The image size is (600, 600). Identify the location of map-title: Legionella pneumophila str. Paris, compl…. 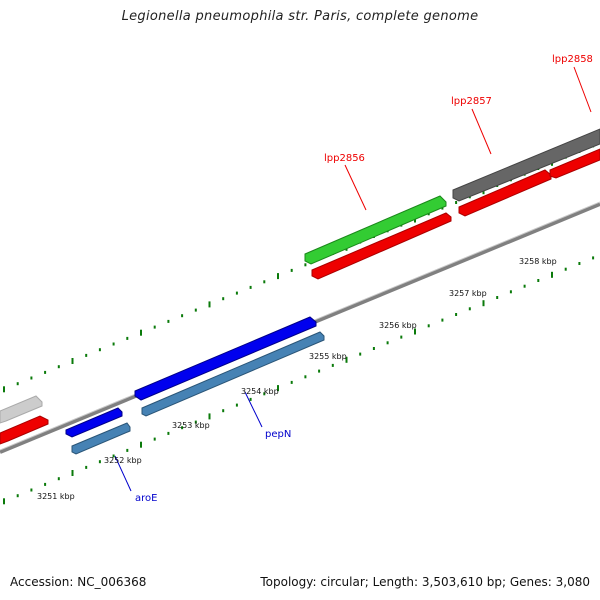
(300, 16).